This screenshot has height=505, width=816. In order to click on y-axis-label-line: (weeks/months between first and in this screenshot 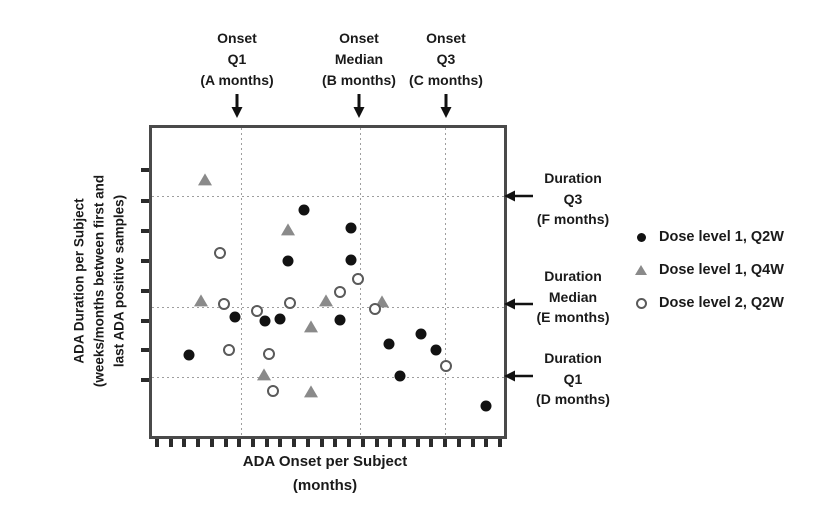, I will do `click(99, 281)`.